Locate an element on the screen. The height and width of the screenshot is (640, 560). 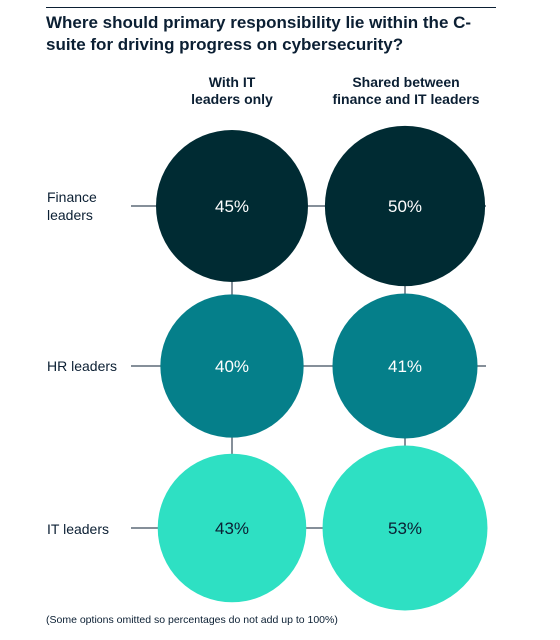
bubble-finance-it-only is located at coordinates (232, 206).